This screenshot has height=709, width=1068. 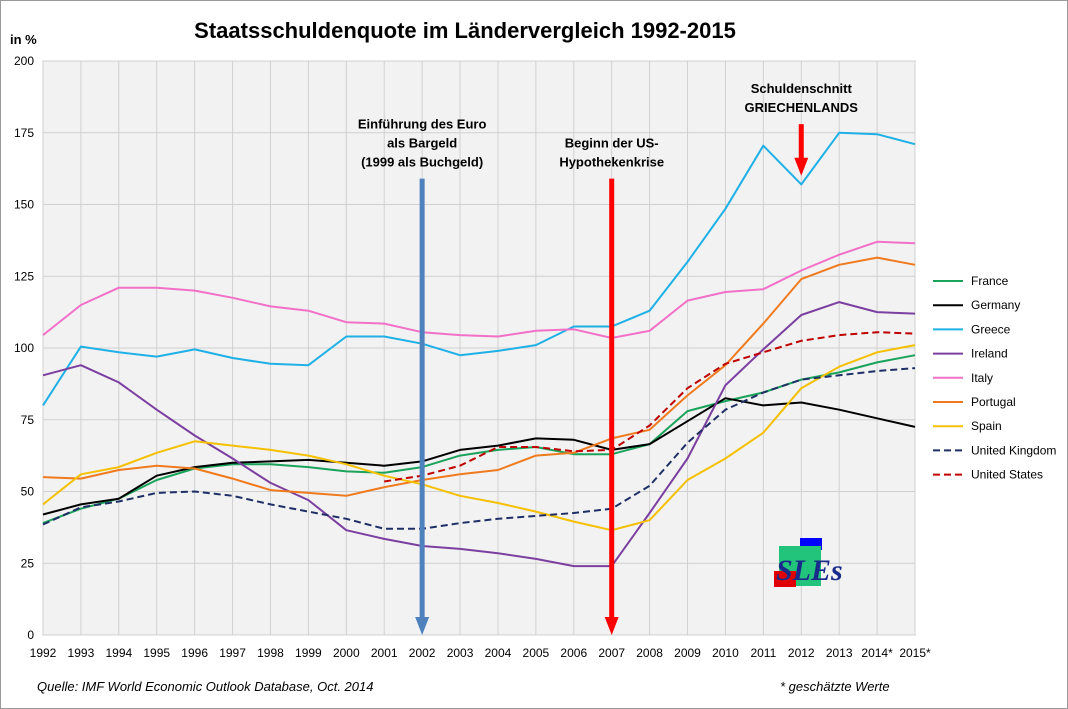 What do you see at coordinates (990, 281) in the screenshot?
I see `legend-label-france: France` at bounding box center [990, 281].